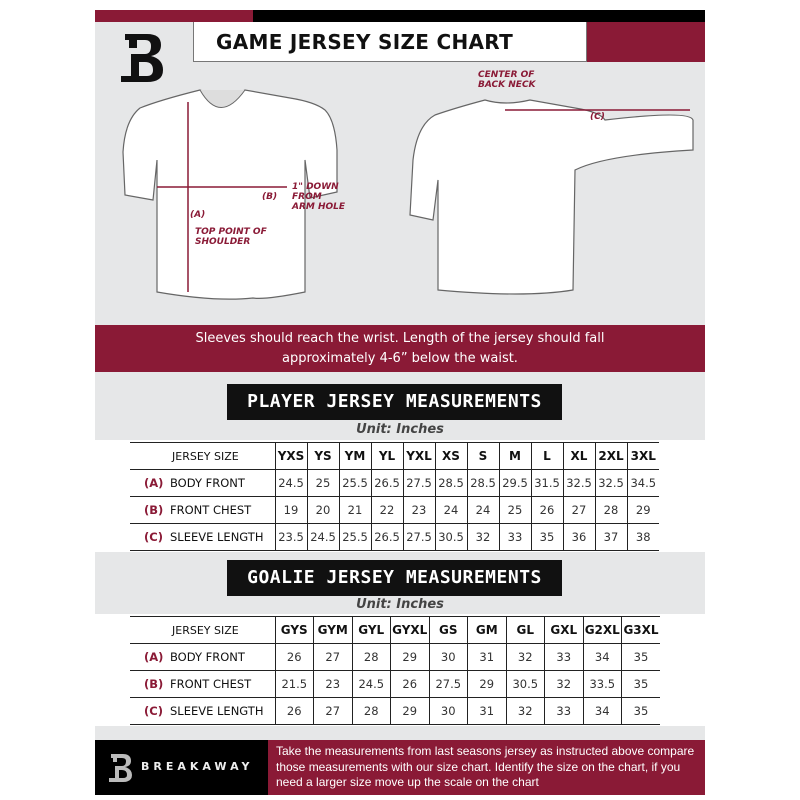  Describe the element at coordinates (395, 657) in the screenshot. I see `table-row: (A) BODY FRONT 26 27 28 29 30 31 32 33 34 35` at that location.